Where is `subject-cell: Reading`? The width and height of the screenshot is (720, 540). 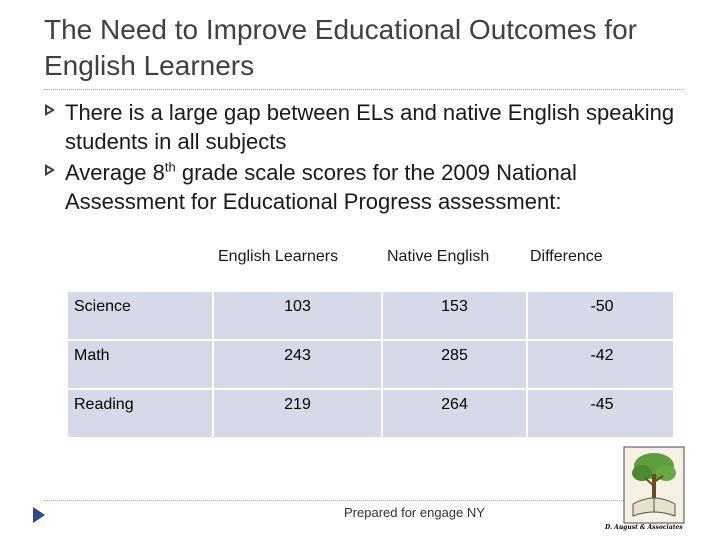
subject-cell: Reading is located at coordinates (140, 413).